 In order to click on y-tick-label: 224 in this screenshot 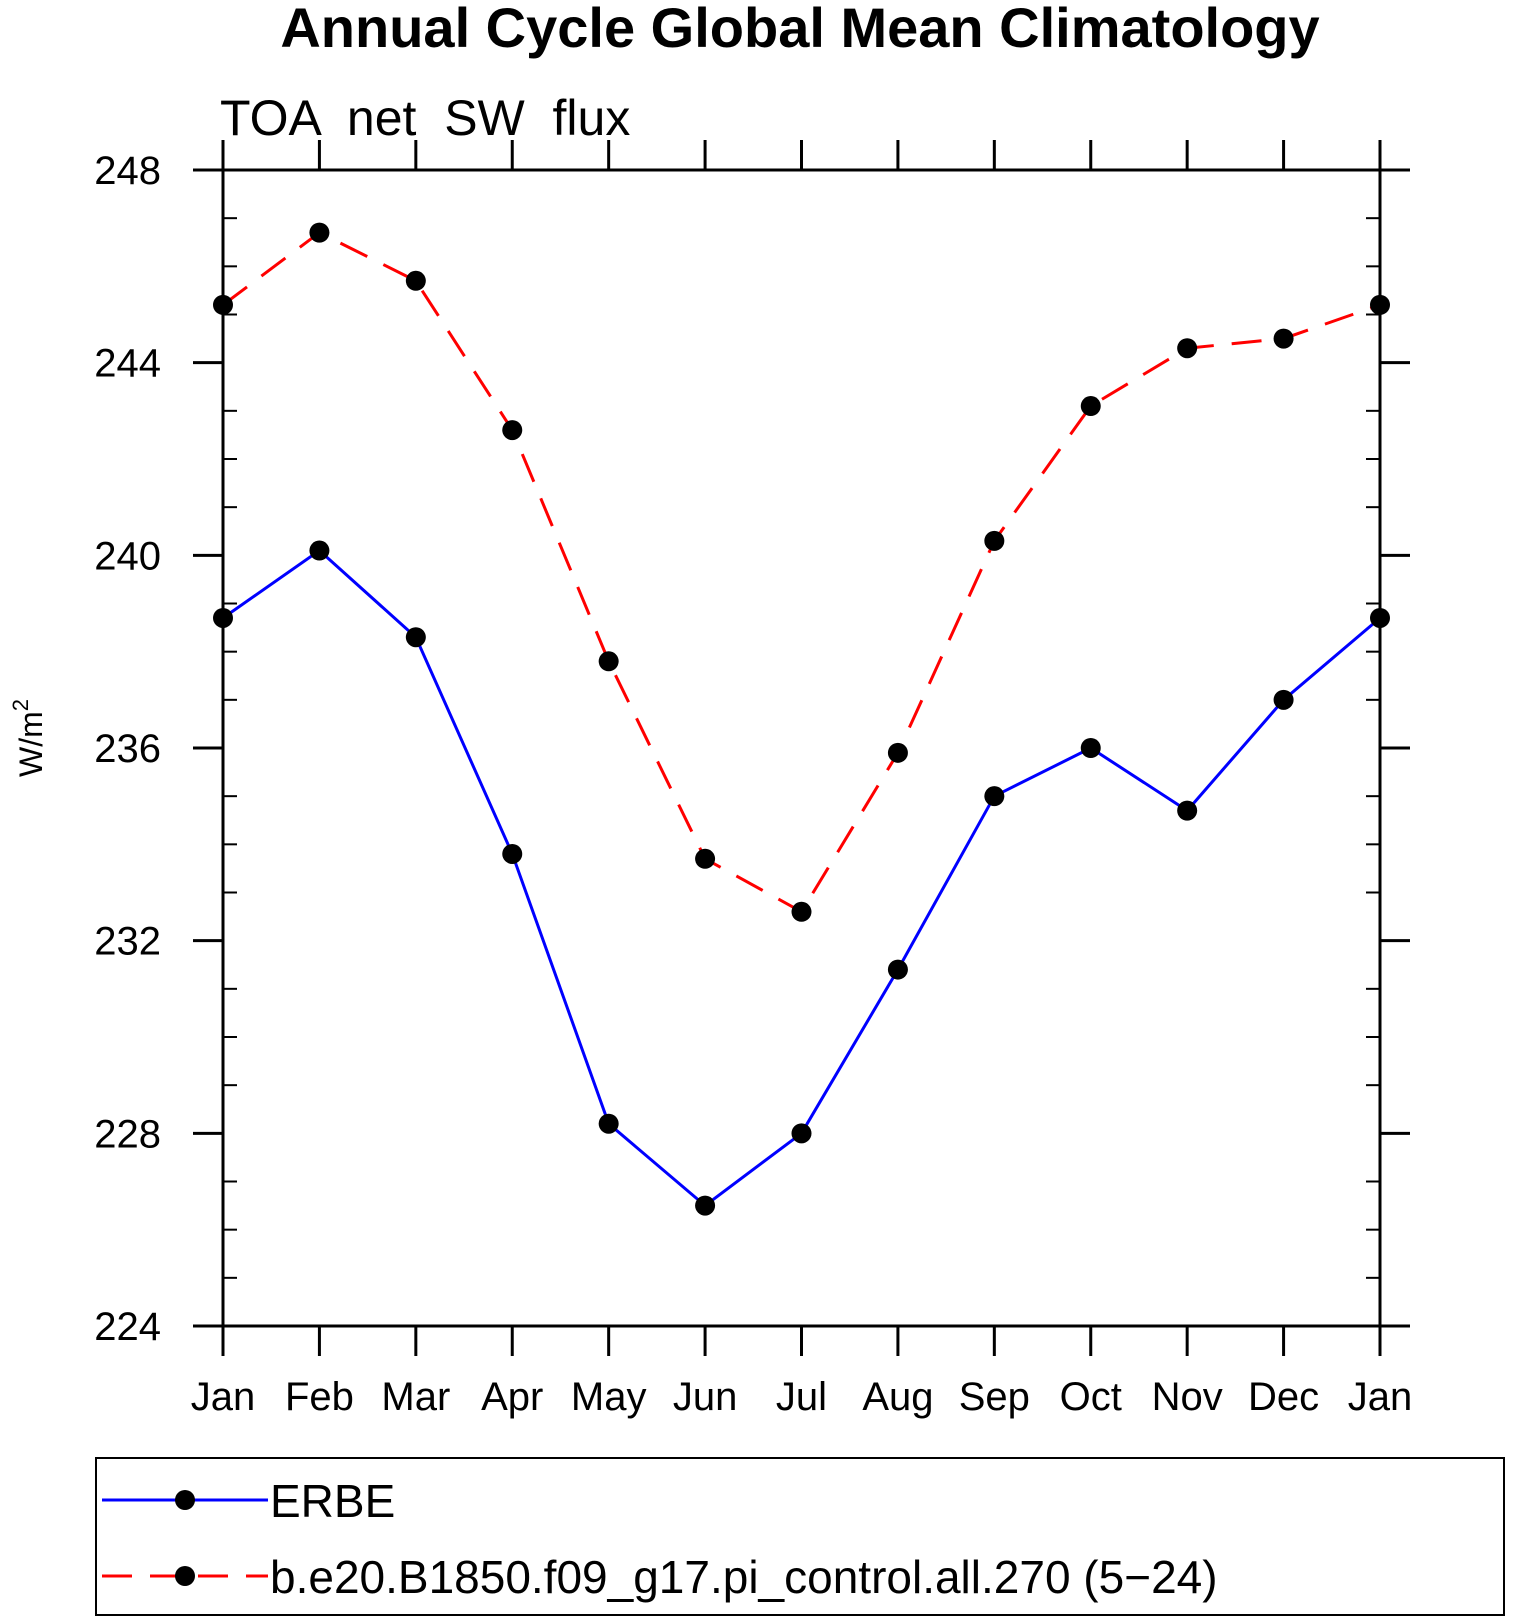, I will do `click(127, 1327)`.